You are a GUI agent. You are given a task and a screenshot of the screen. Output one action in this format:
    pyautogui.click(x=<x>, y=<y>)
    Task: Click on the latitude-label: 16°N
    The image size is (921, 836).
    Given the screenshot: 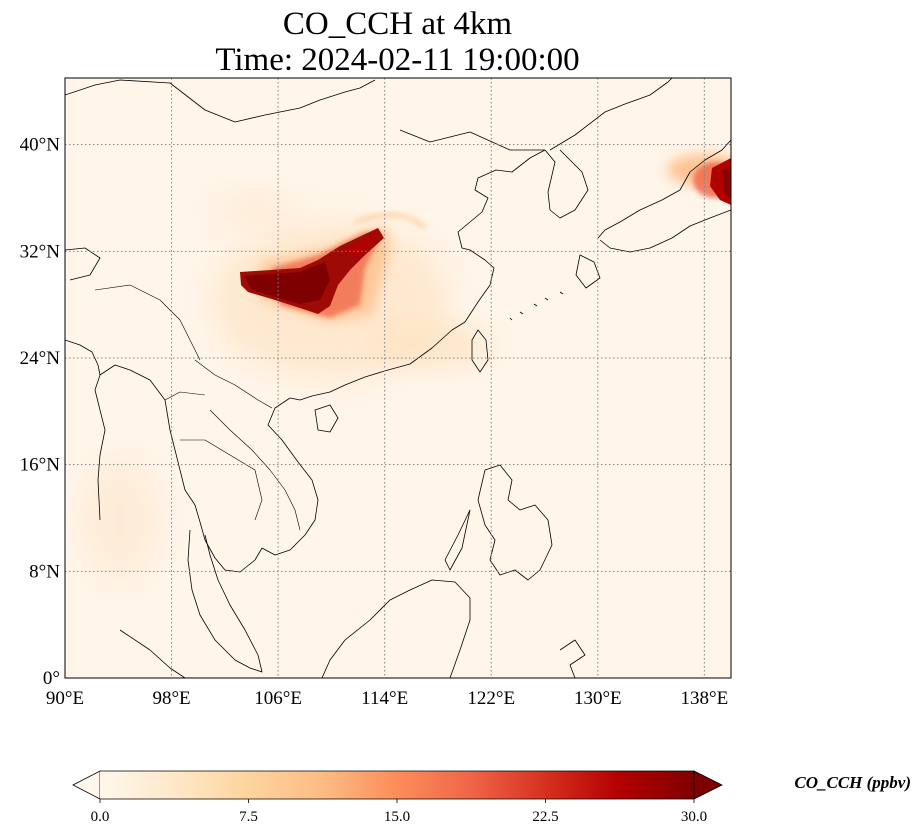 What is the action you would take?
    pyautogui.click(x=40, y=465)
    